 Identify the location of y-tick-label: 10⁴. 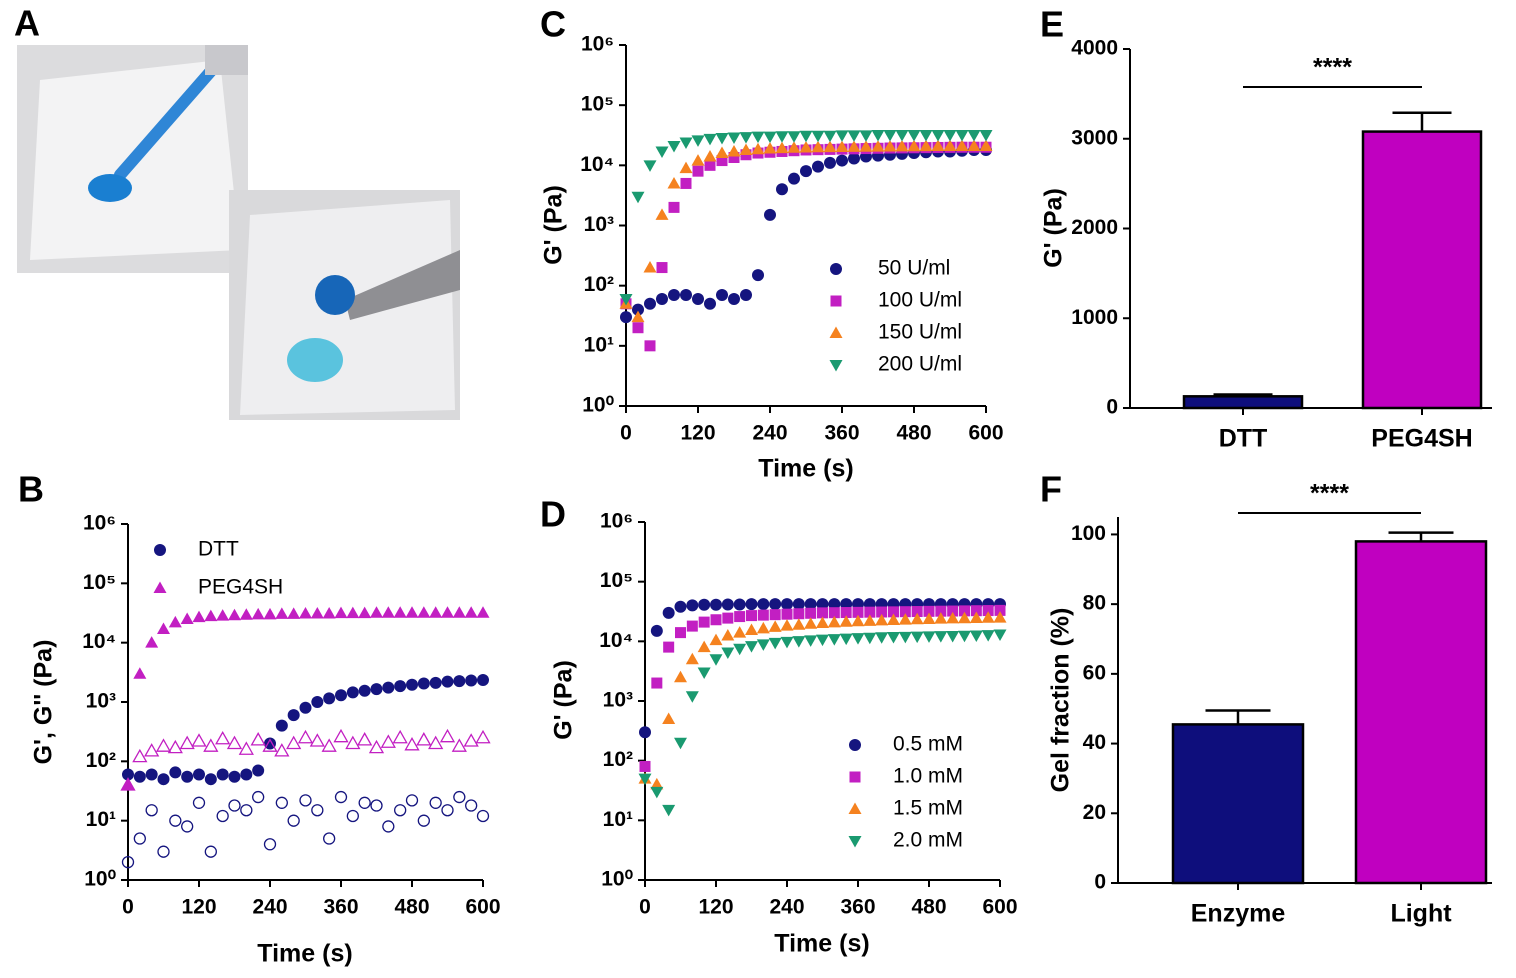
(99, 641).